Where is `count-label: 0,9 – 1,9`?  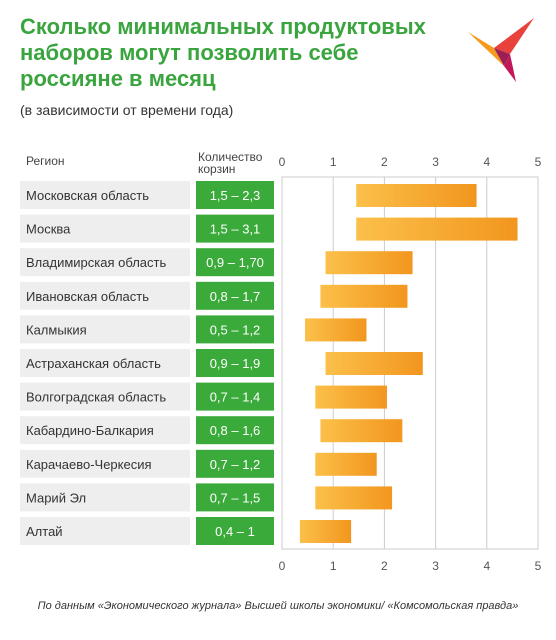
count-label: 0,9 – 1,9 is located at coordinates (235, 363).